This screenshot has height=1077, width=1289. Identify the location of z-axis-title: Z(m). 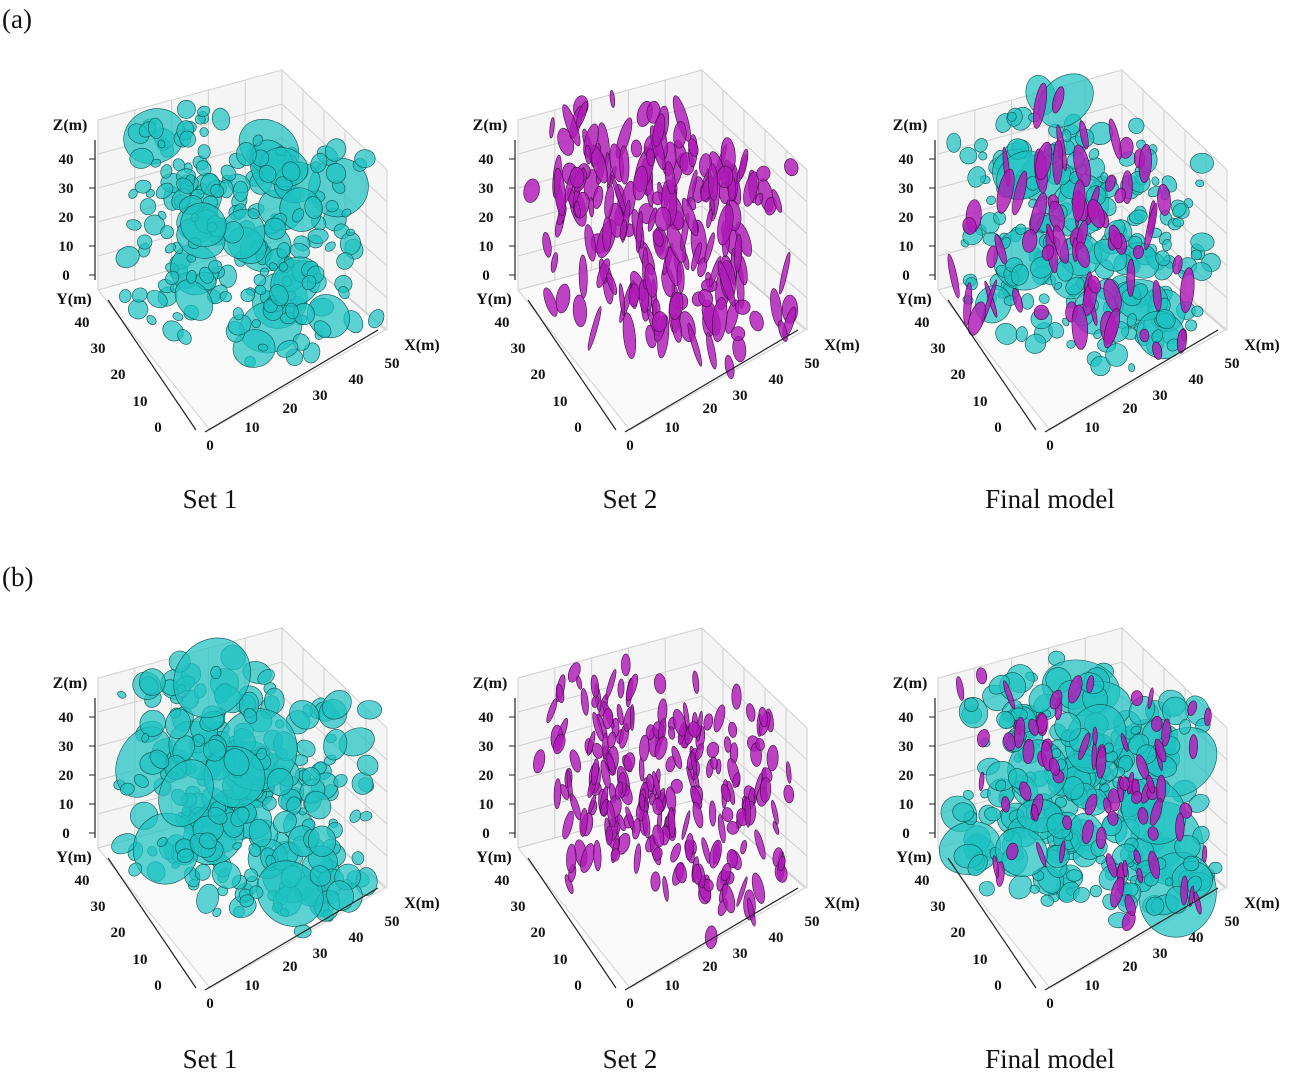
(490, 125).